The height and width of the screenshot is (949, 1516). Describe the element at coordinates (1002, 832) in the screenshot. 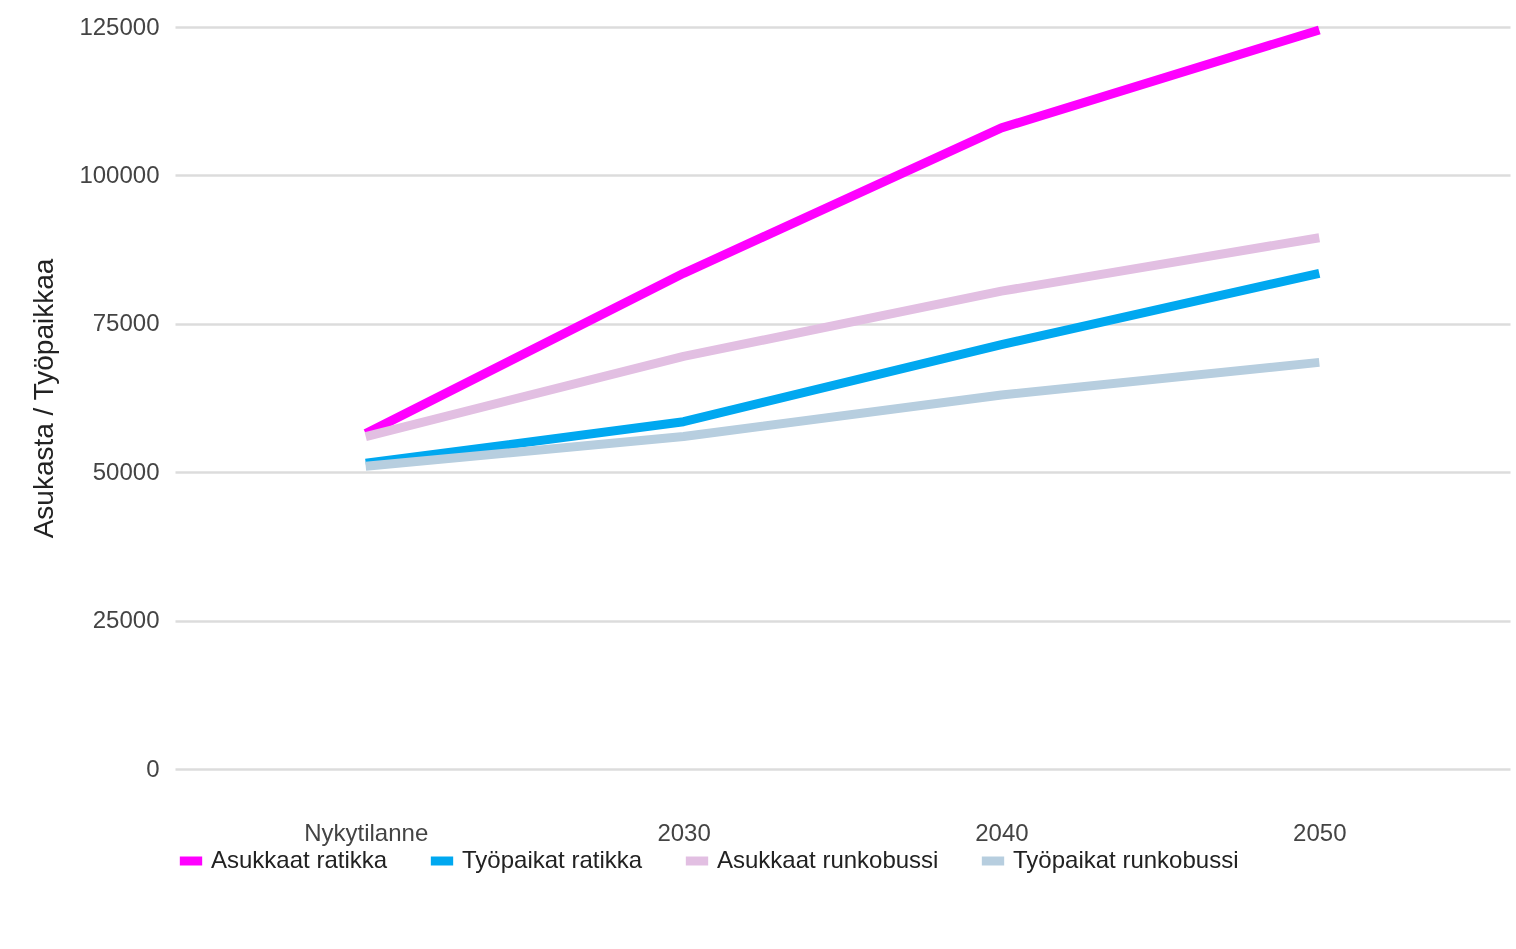

I see `x-tick-label: 2040` at that location.